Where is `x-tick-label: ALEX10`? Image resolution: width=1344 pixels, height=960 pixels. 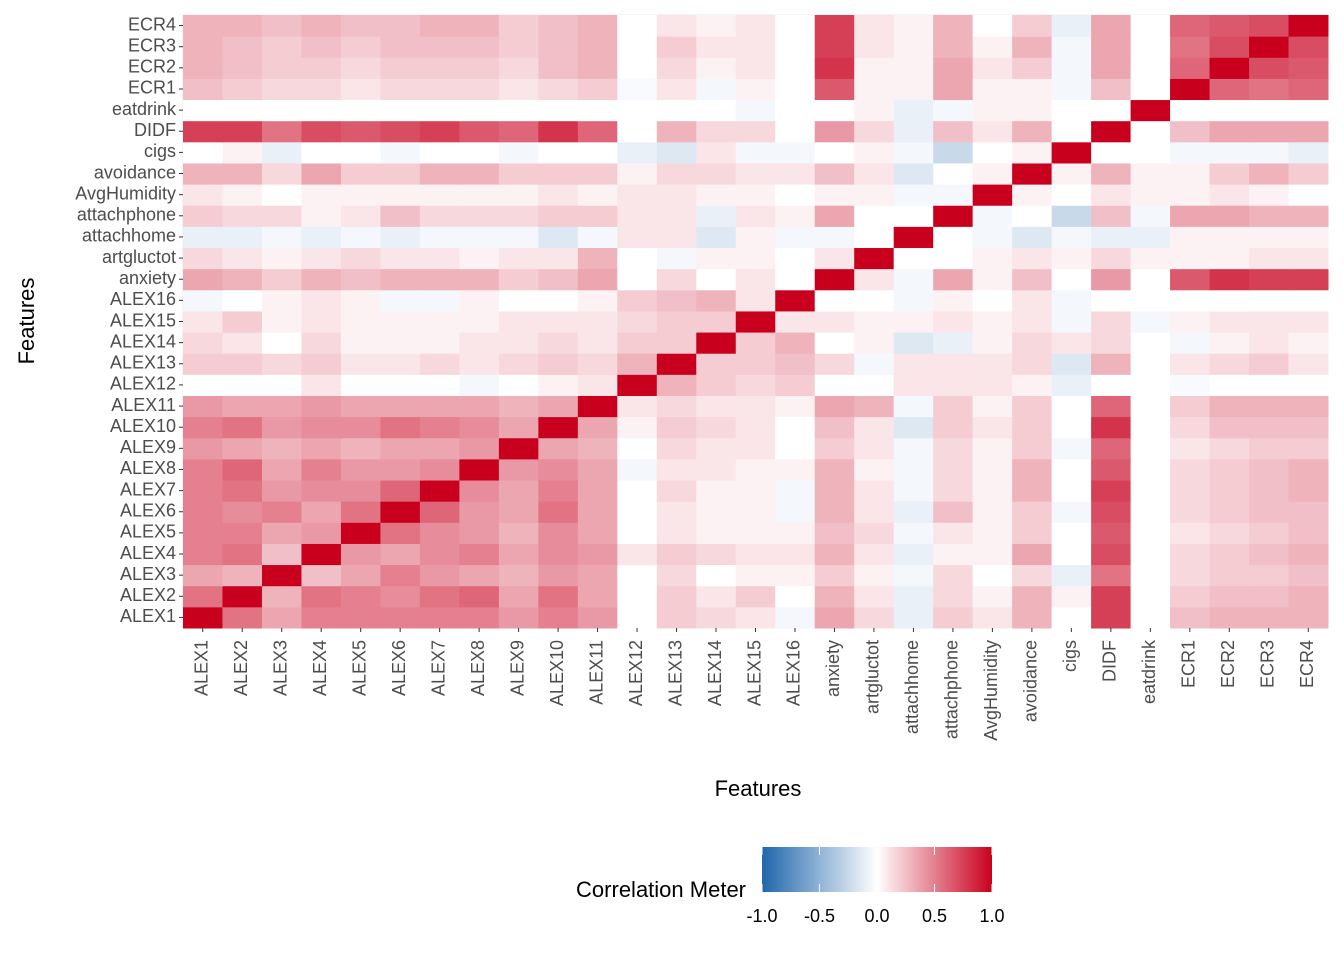
x-tick-label: ALEX10 is located at coordinates (557, 673).